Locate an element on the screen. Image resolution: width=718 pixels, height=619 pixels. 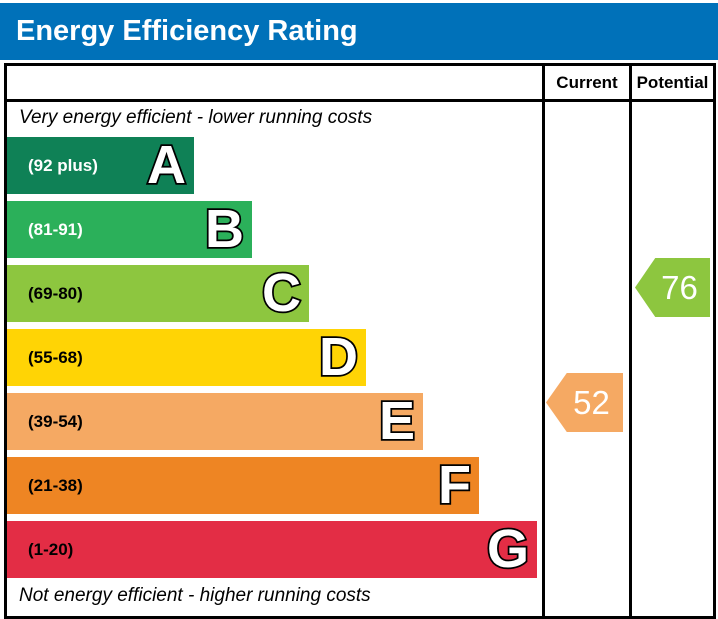
band-range-label: (39-54) is located at coordinates (55, 421).